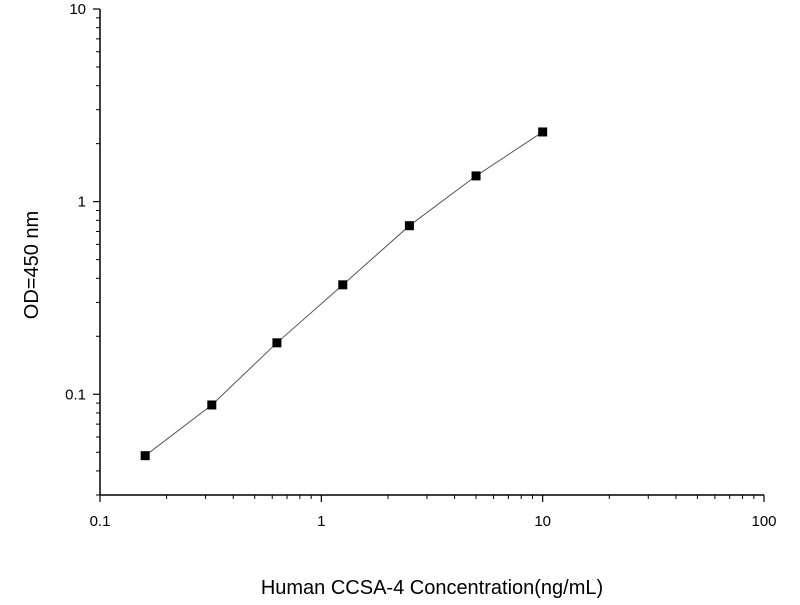  I want to click on y-axis-title: OD=450 nm, so click(32, 265).